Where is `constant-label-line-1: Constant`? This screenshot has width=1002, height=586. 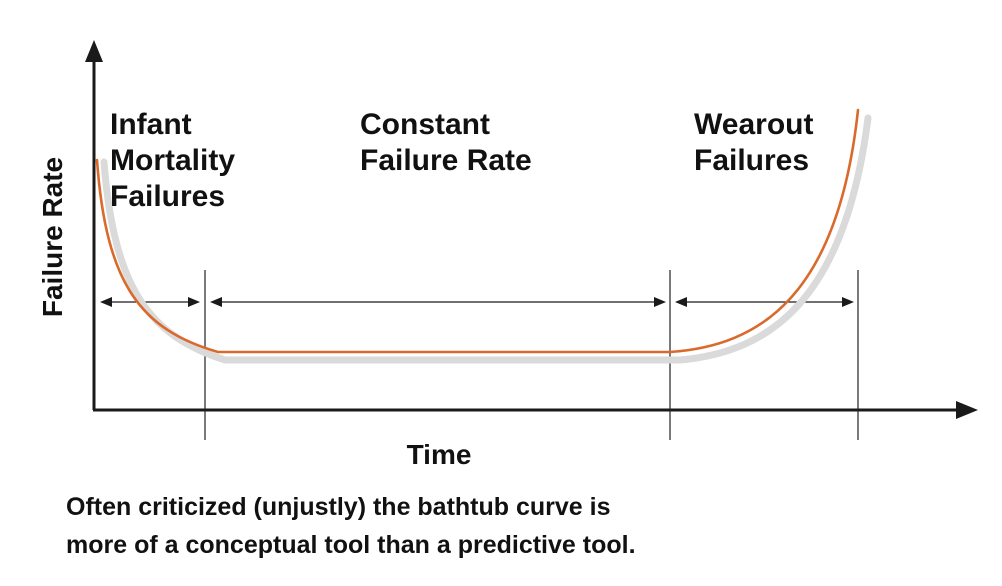 constant-label-line-1: Constant is located at coordinates (425, 124).